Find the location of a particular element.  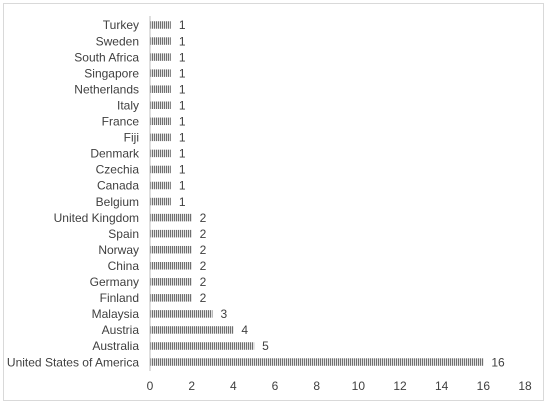

x-tick-label: 6 is located at coordinates (275, 386).